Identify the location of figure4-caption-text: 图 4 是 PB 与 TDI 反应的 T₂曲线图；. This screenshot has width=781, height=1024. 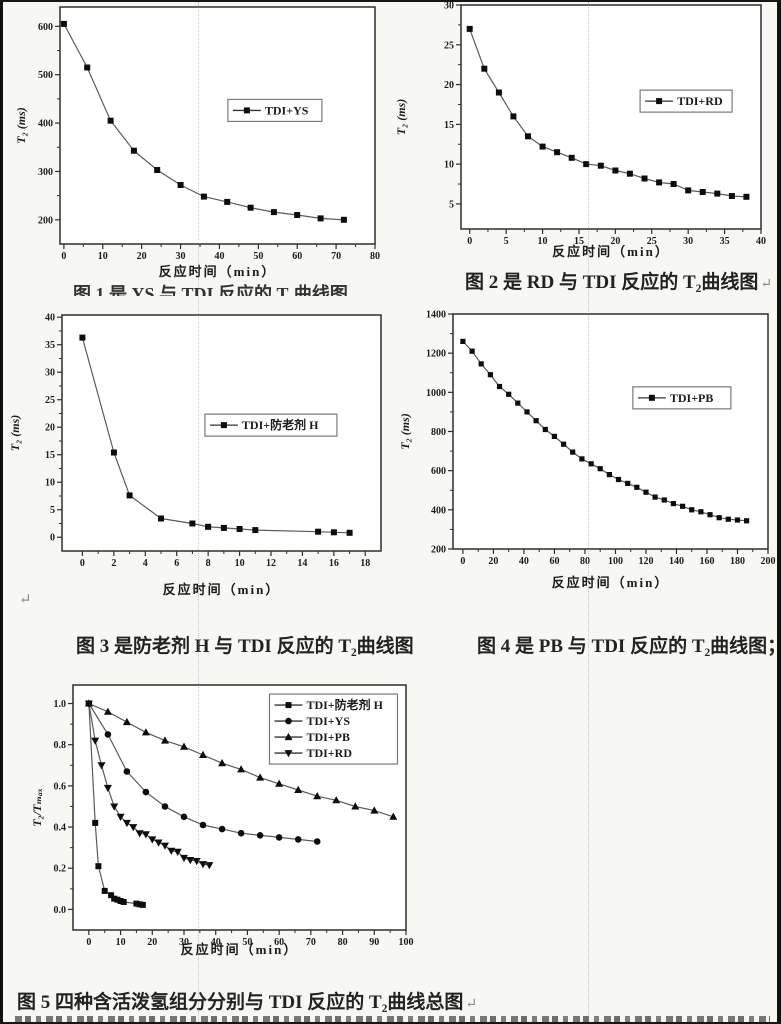
(629, 646).